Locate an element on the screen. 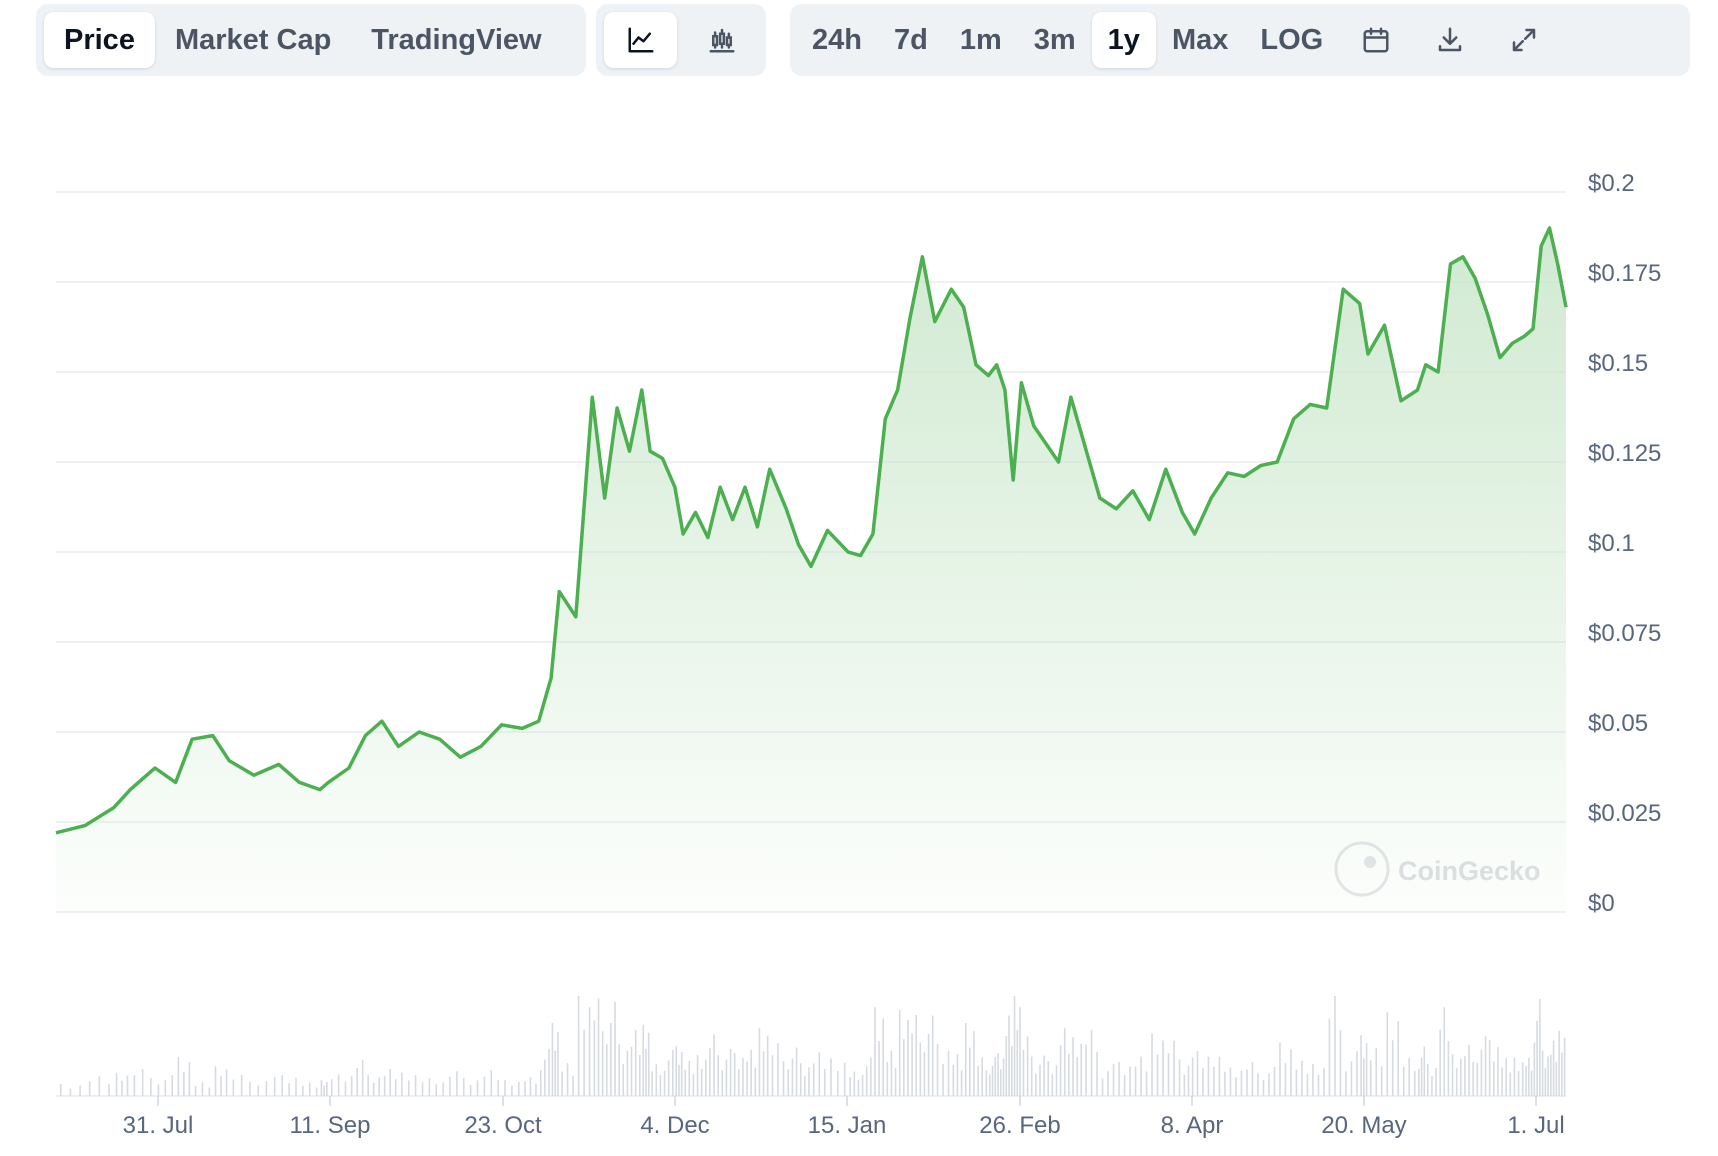 The height and width of the screenshot is (1156, 1718). range-1m: 1m is located at coordinates (980, 39).